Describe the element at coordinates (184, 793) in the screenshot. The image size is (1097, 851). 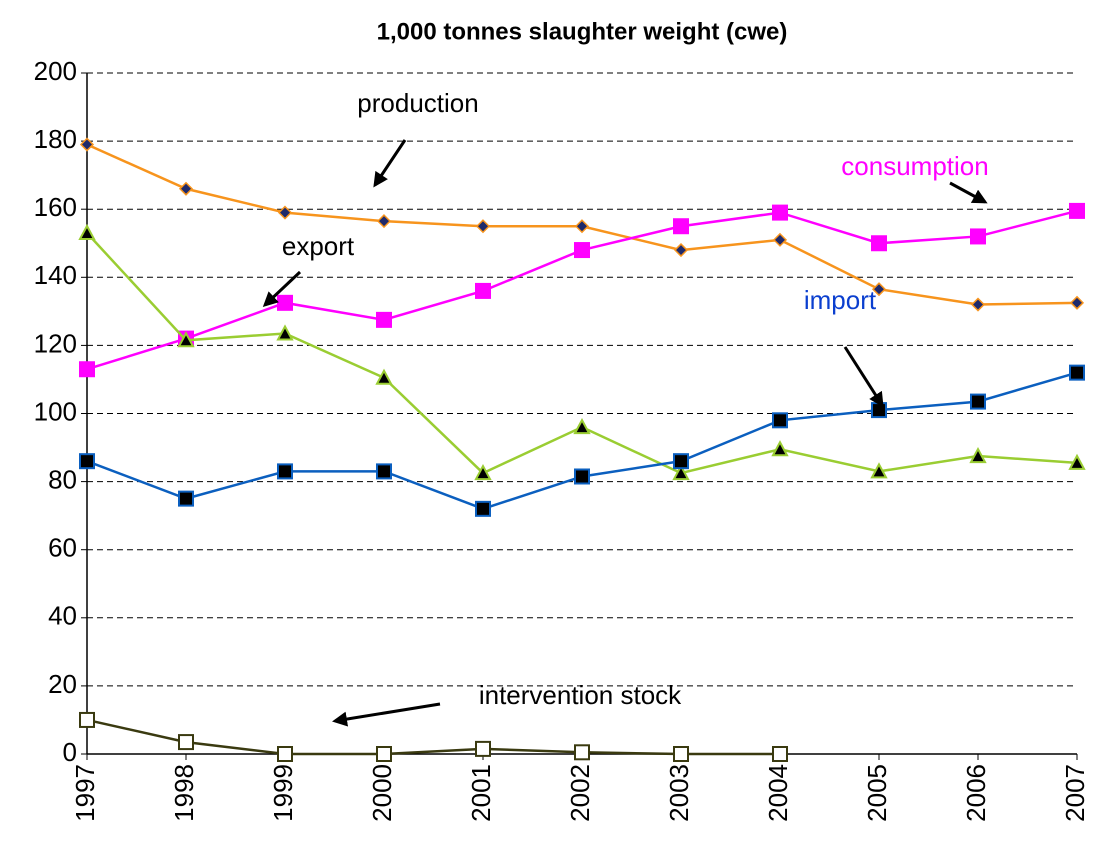
I see `x-tick-label: 1998` at that location.